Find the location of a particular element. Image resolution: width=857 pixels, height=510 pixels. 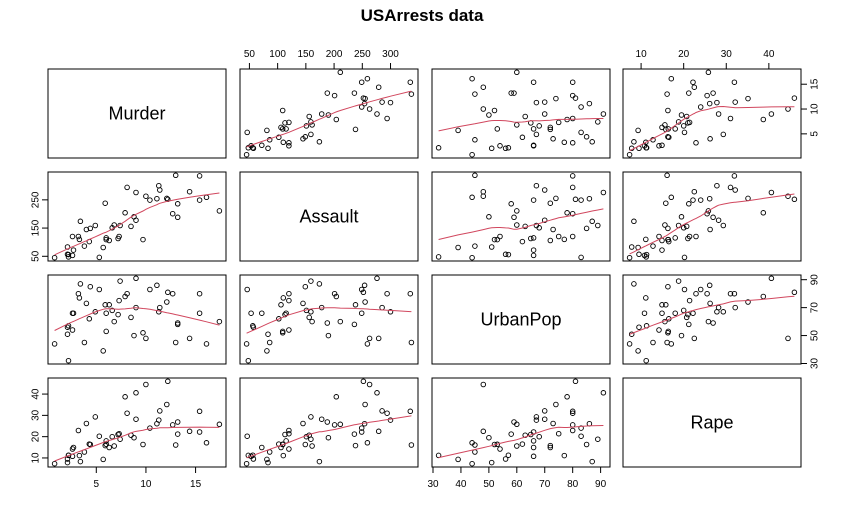

diagonal-label-murder: Murder is located at coordinates (136, 114).